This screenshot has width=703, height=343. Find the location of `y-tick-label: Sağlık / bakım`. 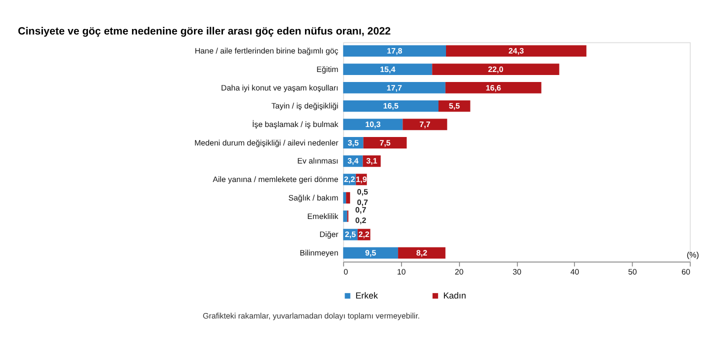

y-tick-label: Sağlık / bakım is located at coordinates (313, 197).